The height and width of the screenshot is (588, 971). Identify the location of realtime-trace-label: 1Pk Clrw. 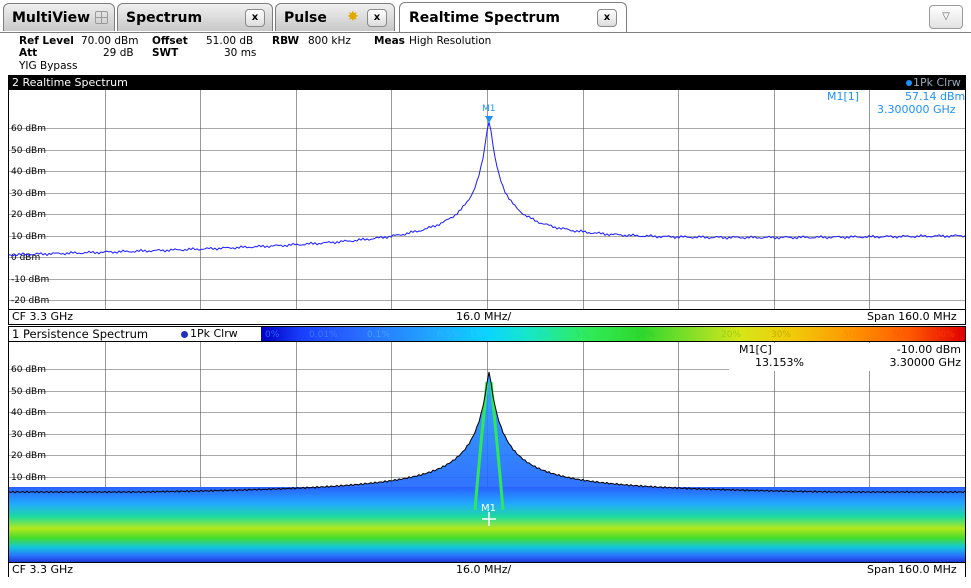
(937, 82).